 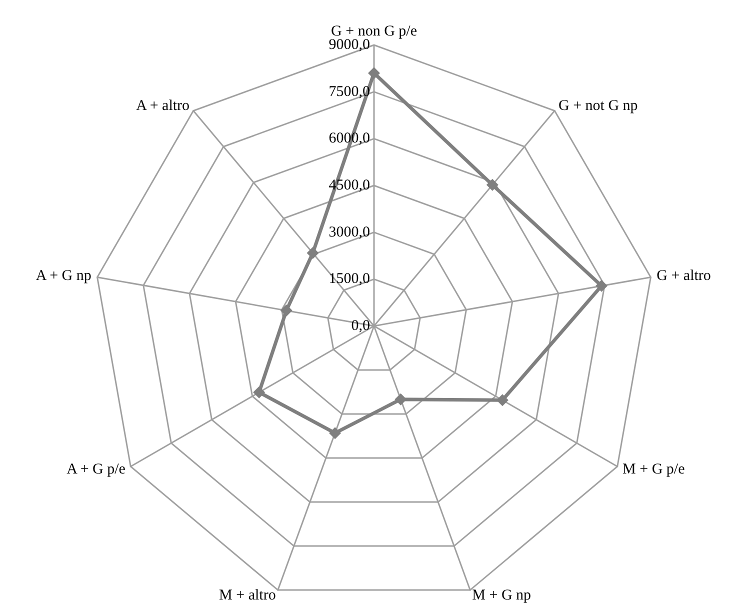 What do you see at coordinates (598, 106) in the screenshot?
I see `spoke-label: G + not G np` at bounding box center [598, 106].